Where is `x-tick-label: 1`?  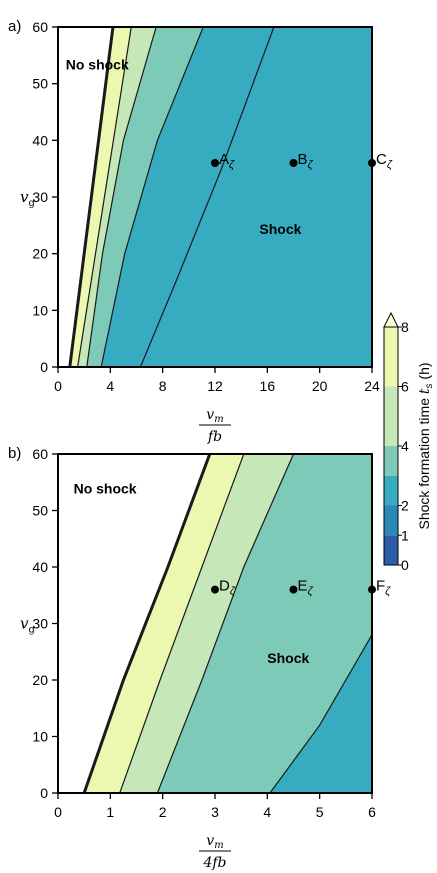 x-tick-label: 1 is located at coordinates (110, 812).